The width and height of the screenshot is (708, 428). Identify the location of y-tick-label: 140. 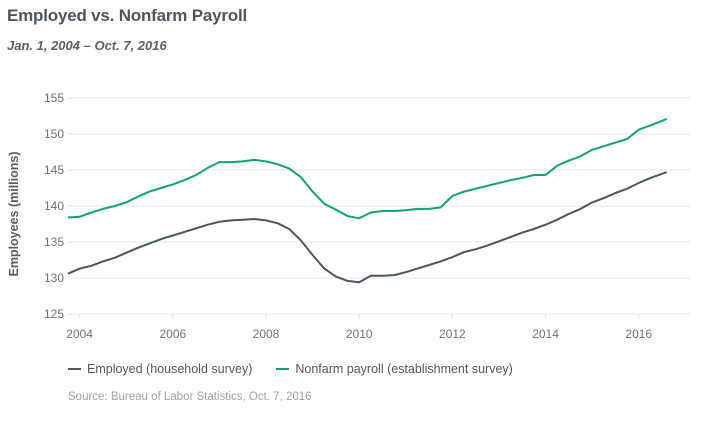
(54, 206).